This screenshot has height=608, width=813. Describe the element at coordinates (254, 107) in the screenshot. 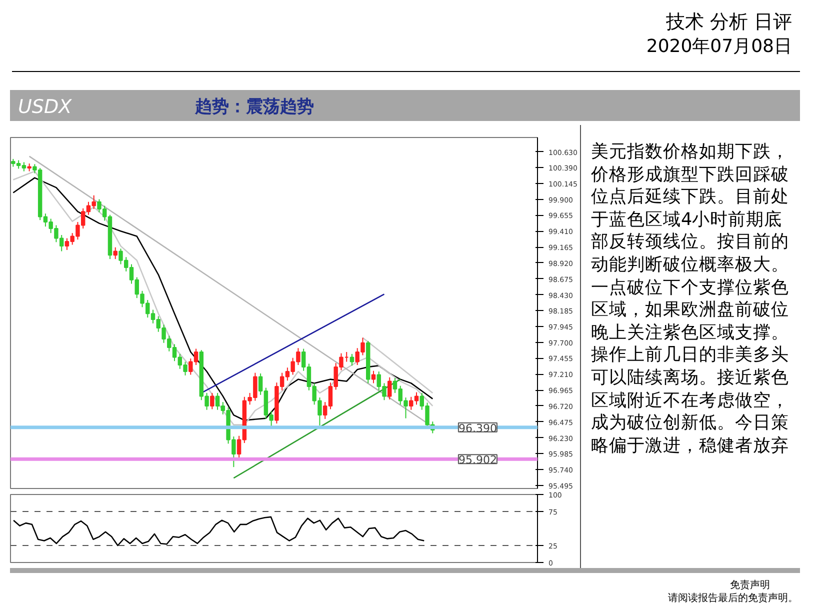

I see `chart-subtitle: 趋势：震荡趋势` at that location.